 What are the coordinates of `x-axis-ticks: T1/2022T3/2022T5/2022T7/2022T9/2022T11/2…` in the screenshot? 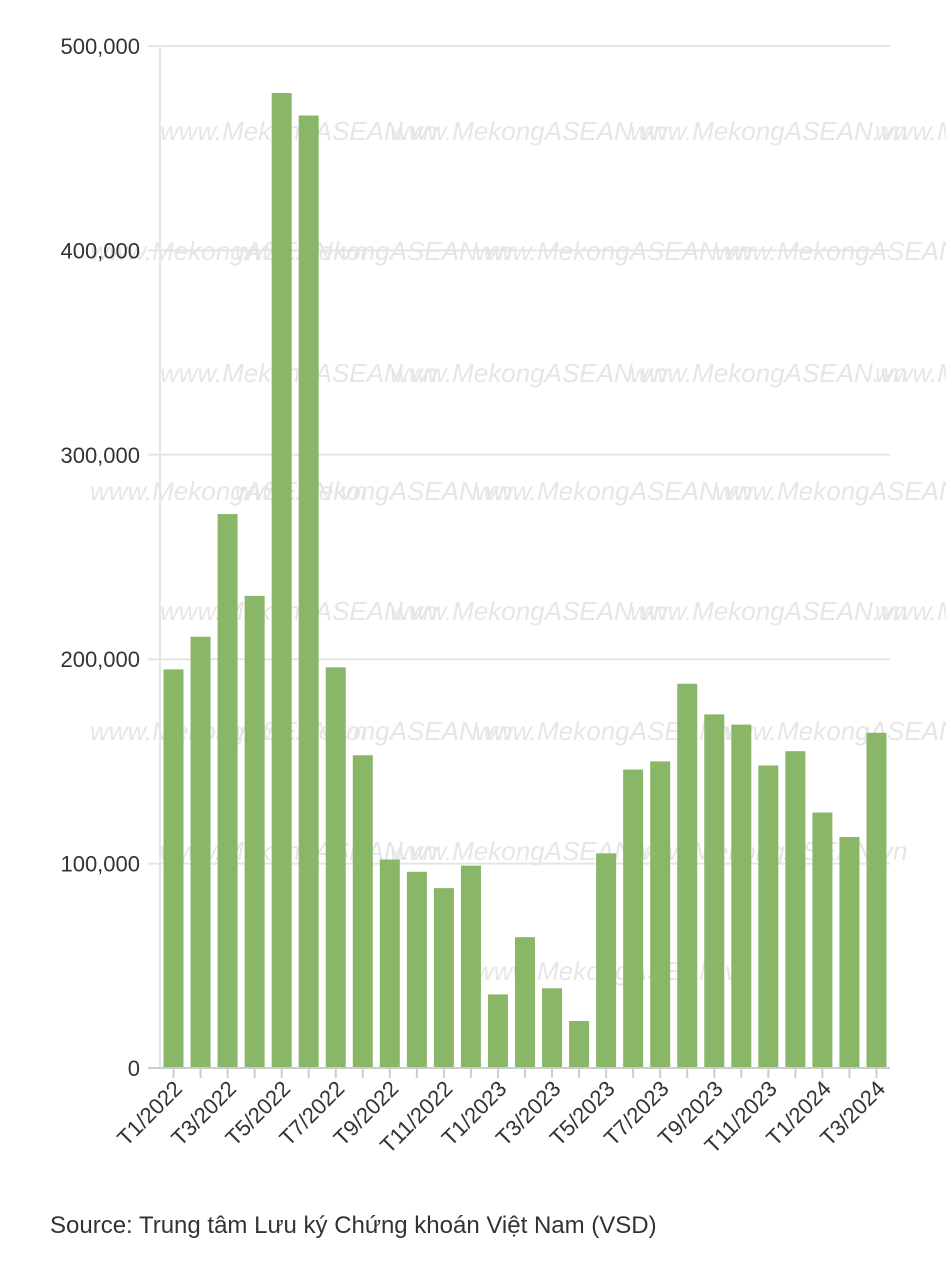 It's located at (501, 1113).